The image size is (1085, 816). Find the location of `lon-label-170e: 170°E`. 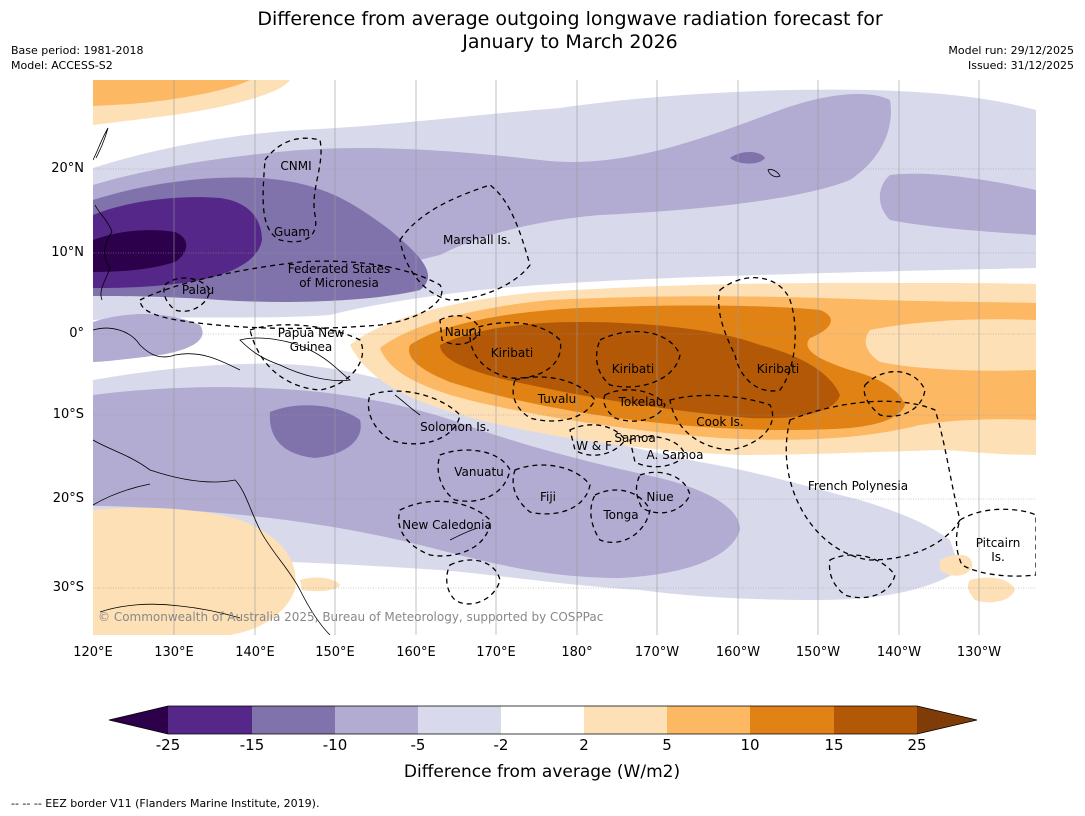

lon-label-170e: 170°E is located at coordinates (496, 652).